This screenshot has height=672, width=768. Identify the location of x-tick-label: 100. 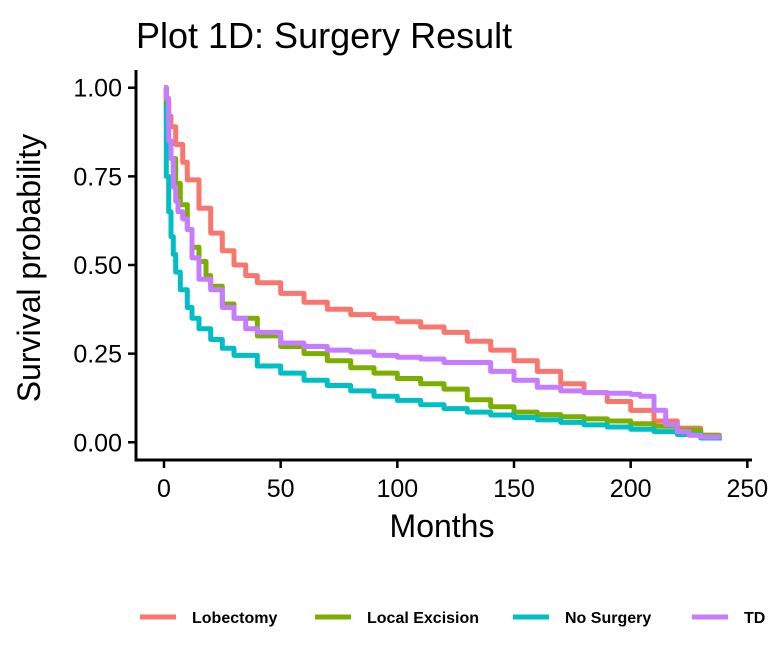
(397, 489).